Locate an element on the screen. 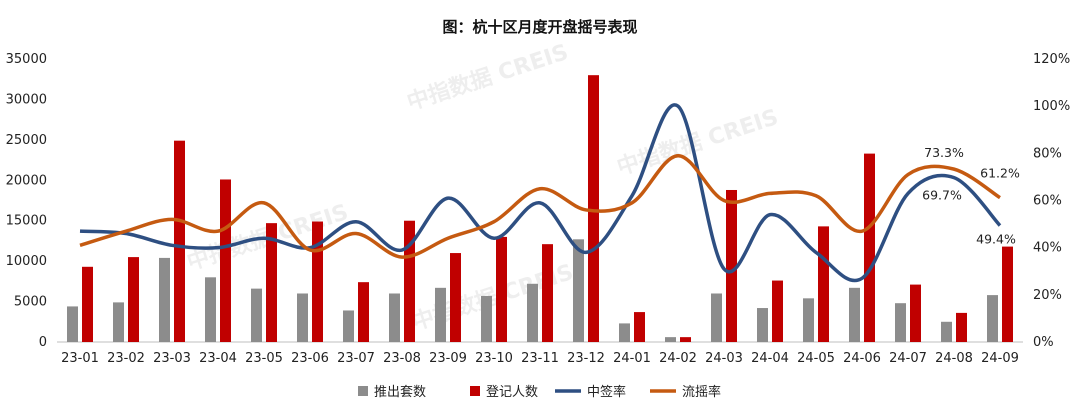 The height and width of the screenshot is (414, 1080). data-label: 49.4% is located at coordinates (996, 238).